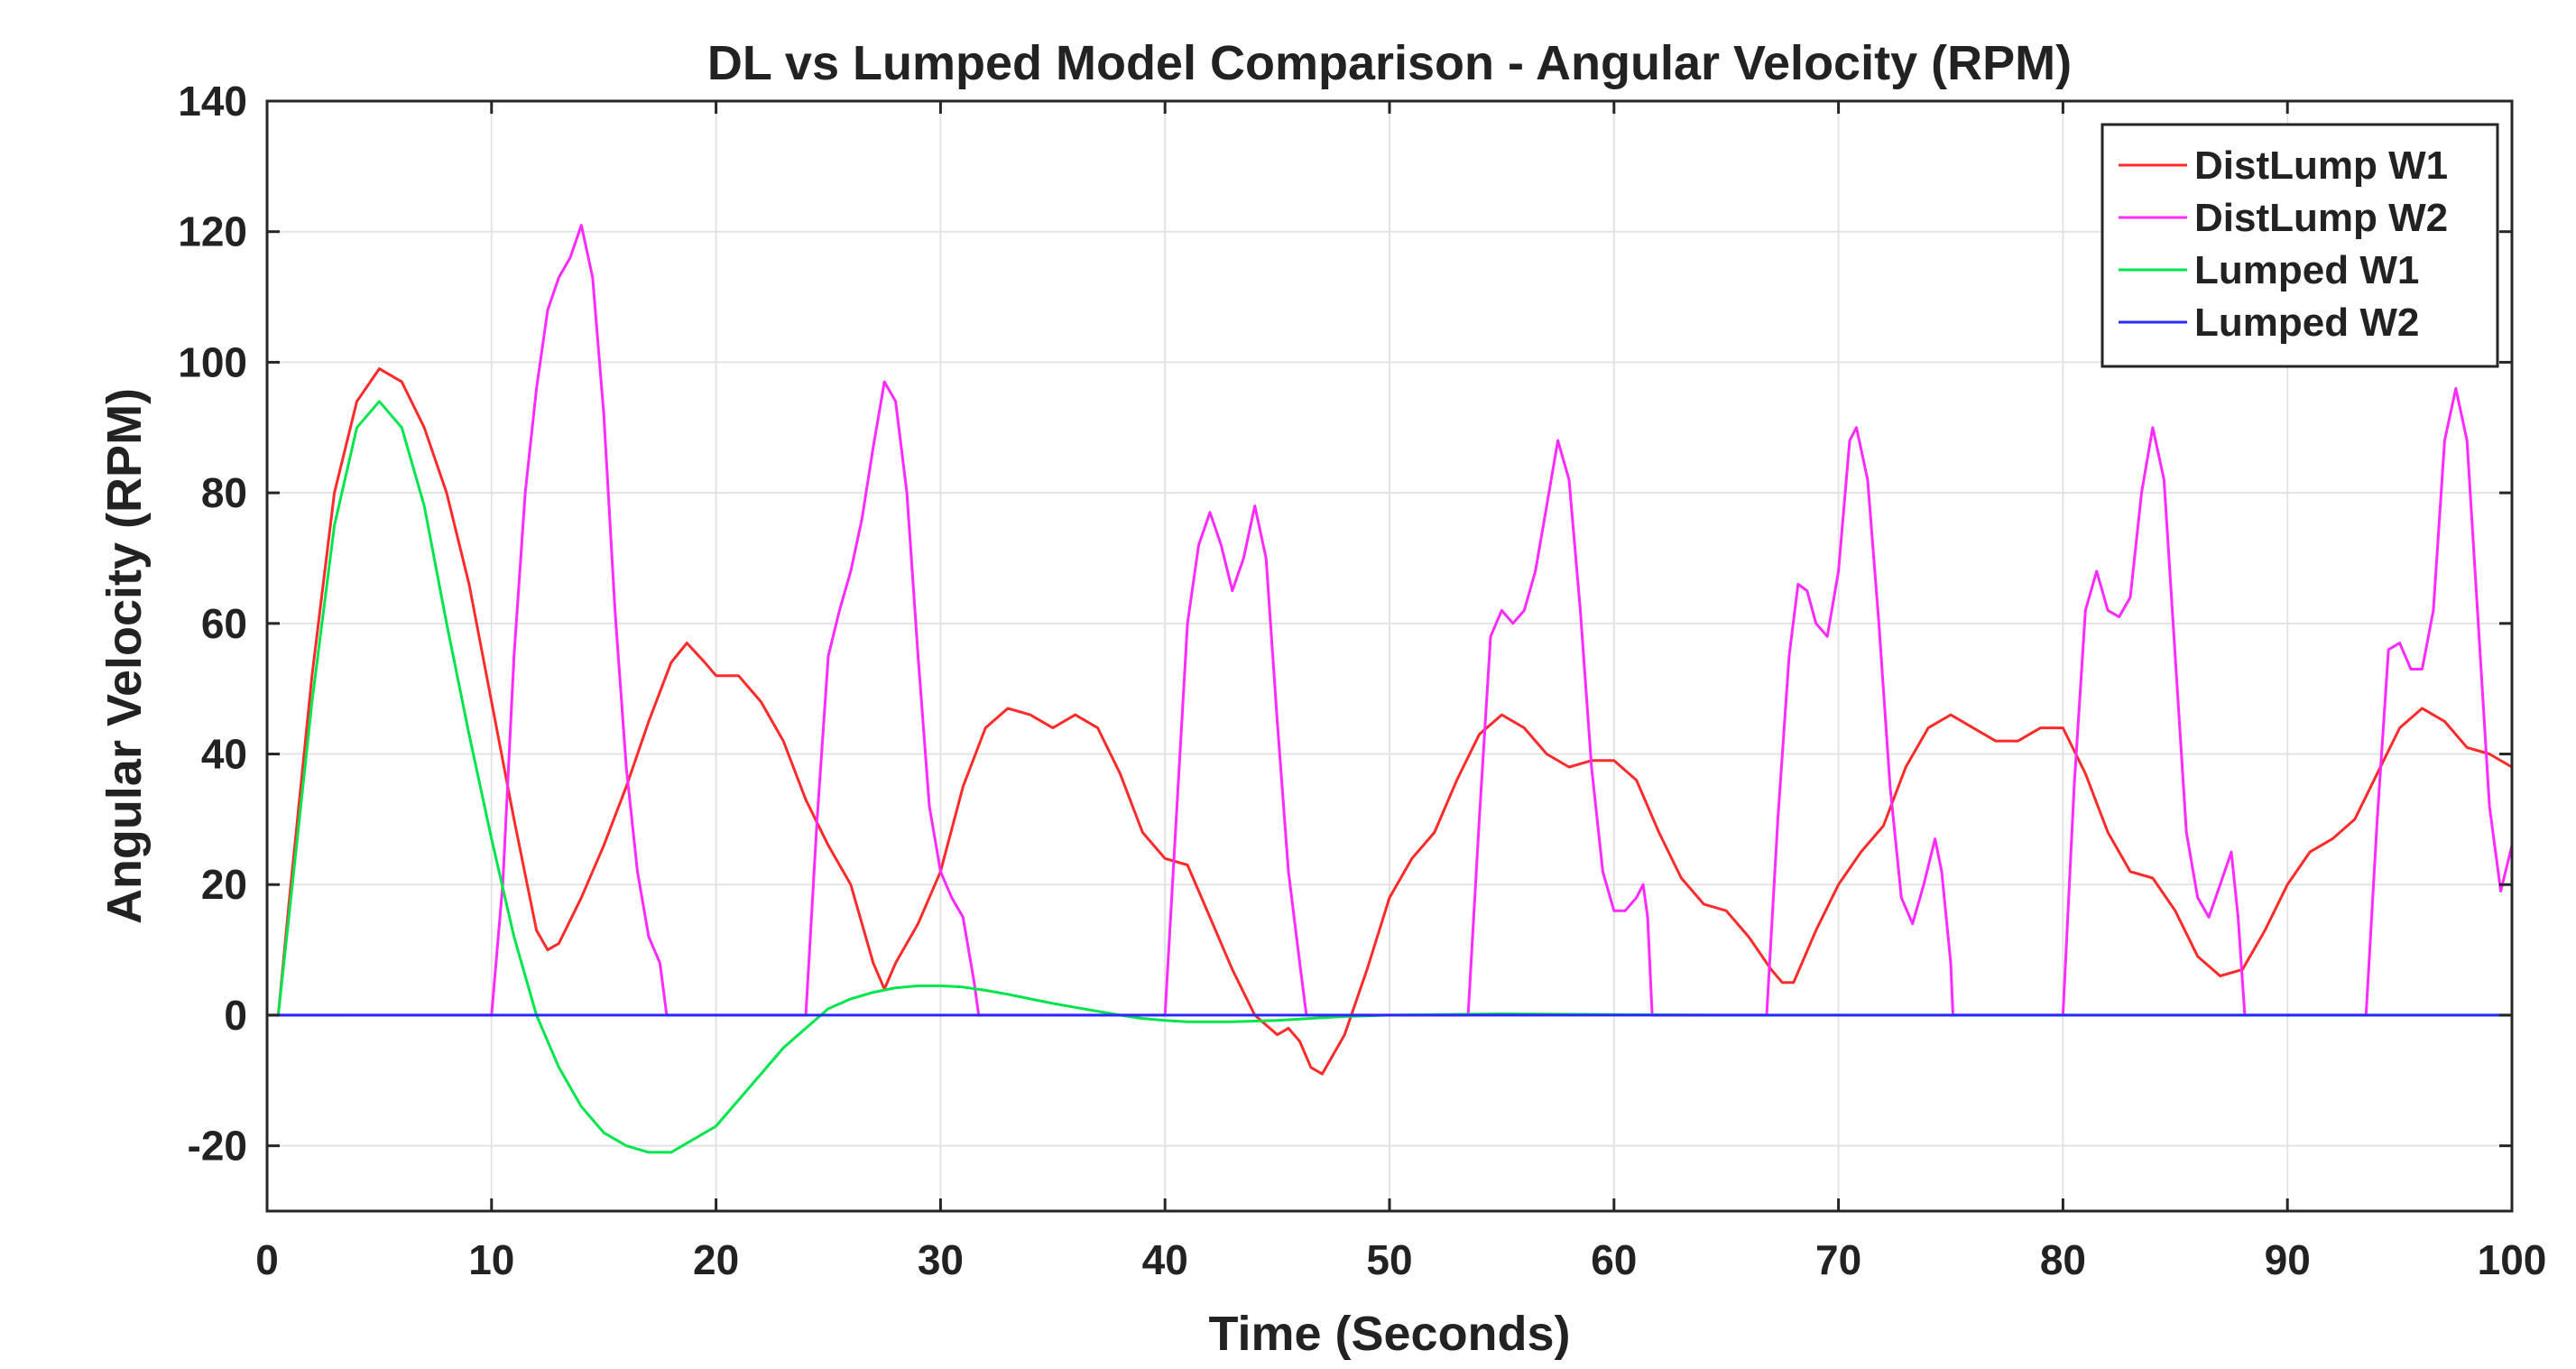 The image size is (2576, 1369). Describe the element at coordinates (2321, 165) in the screenshot. I see `legend-label-distlump-w1: DistLump W1` at that location.